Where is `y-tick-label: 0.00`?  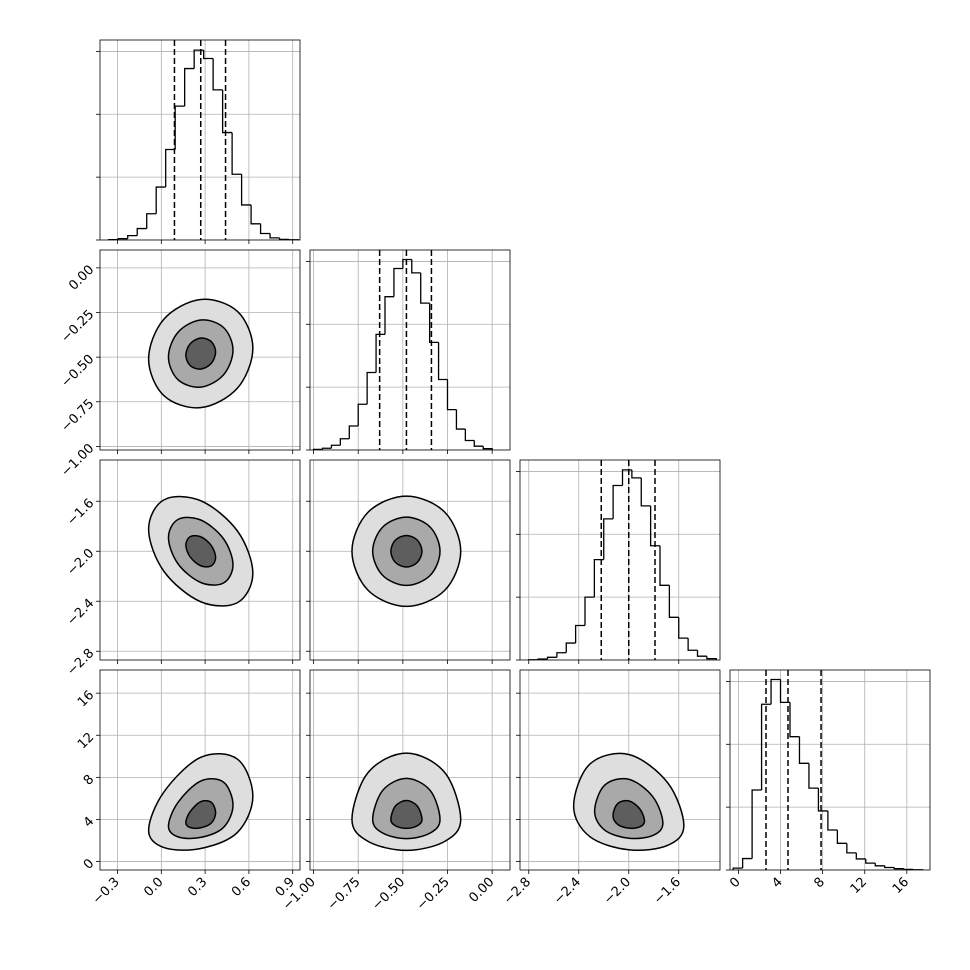
y-tick-label: 0.00 is located at coordinates (81, 278).